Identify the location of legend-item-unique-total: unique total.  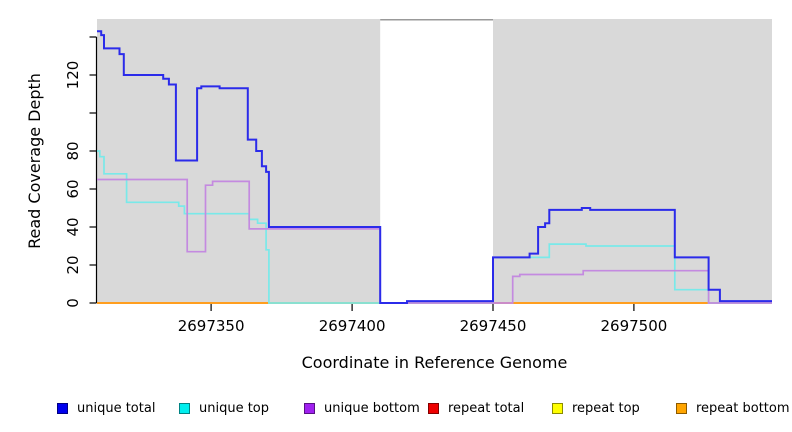
(106, 408).